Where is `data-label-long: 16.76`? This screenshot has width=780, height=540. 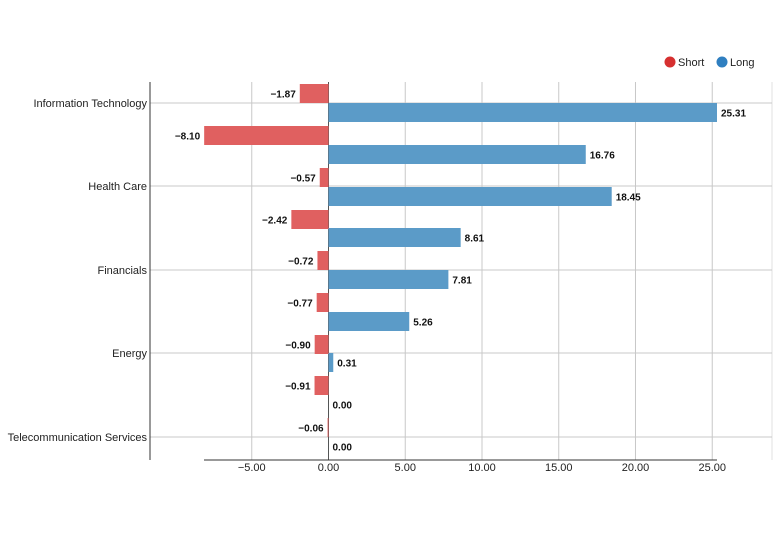
data-label-long: 16.76 is located at coordinates (602, 156).